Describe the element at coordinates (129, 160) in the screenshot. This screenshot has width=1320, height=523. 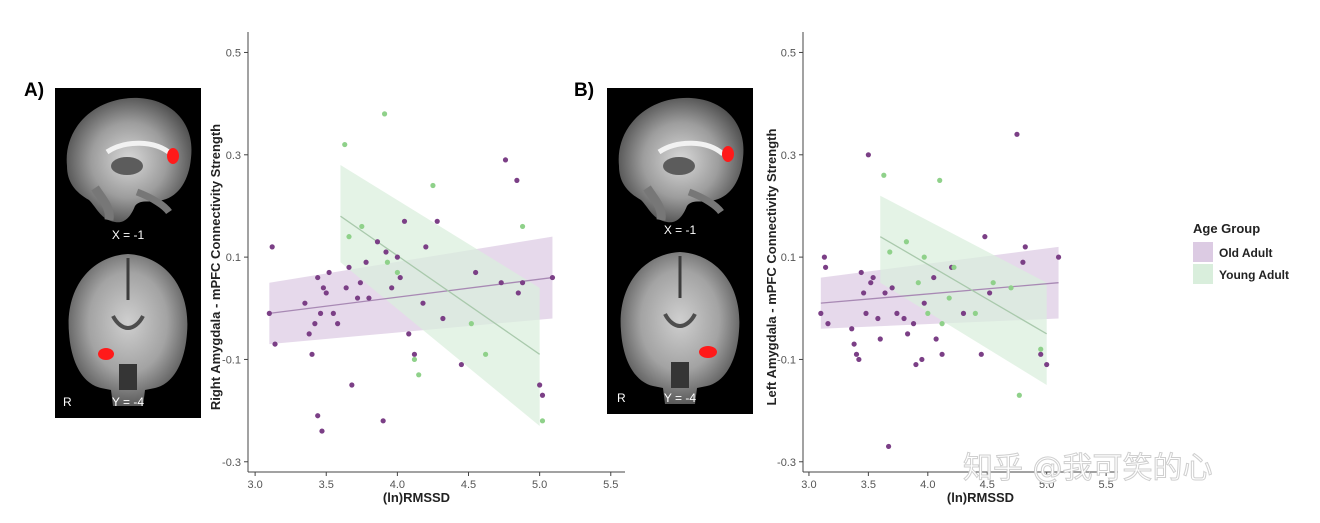
I see `sagittal-slice` at that location.